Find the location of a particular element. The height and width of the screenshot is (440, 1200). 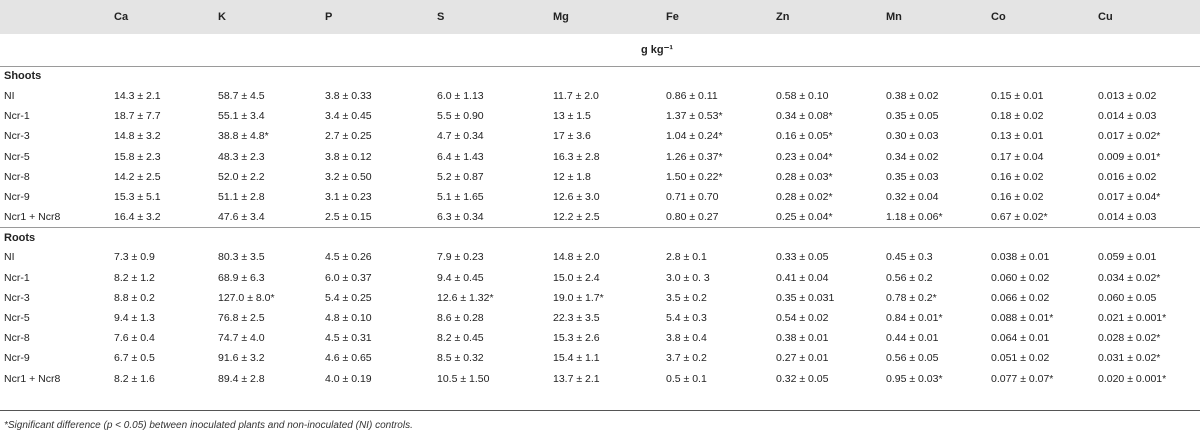

value-cell: 0.33 ± 0.05 is located at coordinates (802, 257).